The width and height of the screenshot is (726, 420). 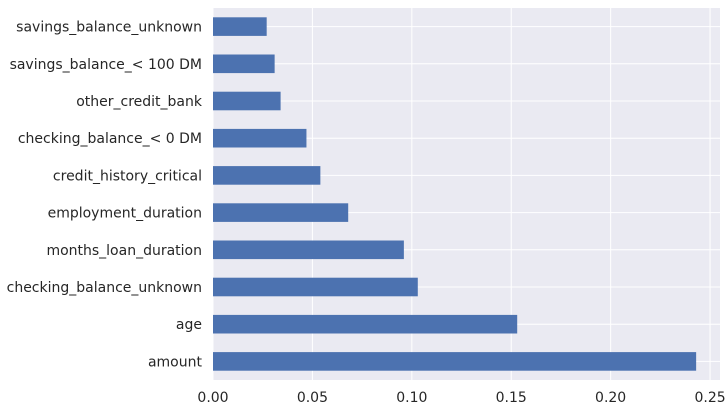 What do you see at coordinates (109, 28) in the screenshot?
I see `y-tick-label: savings_balance_unknown` at bounding box center [109, 28].